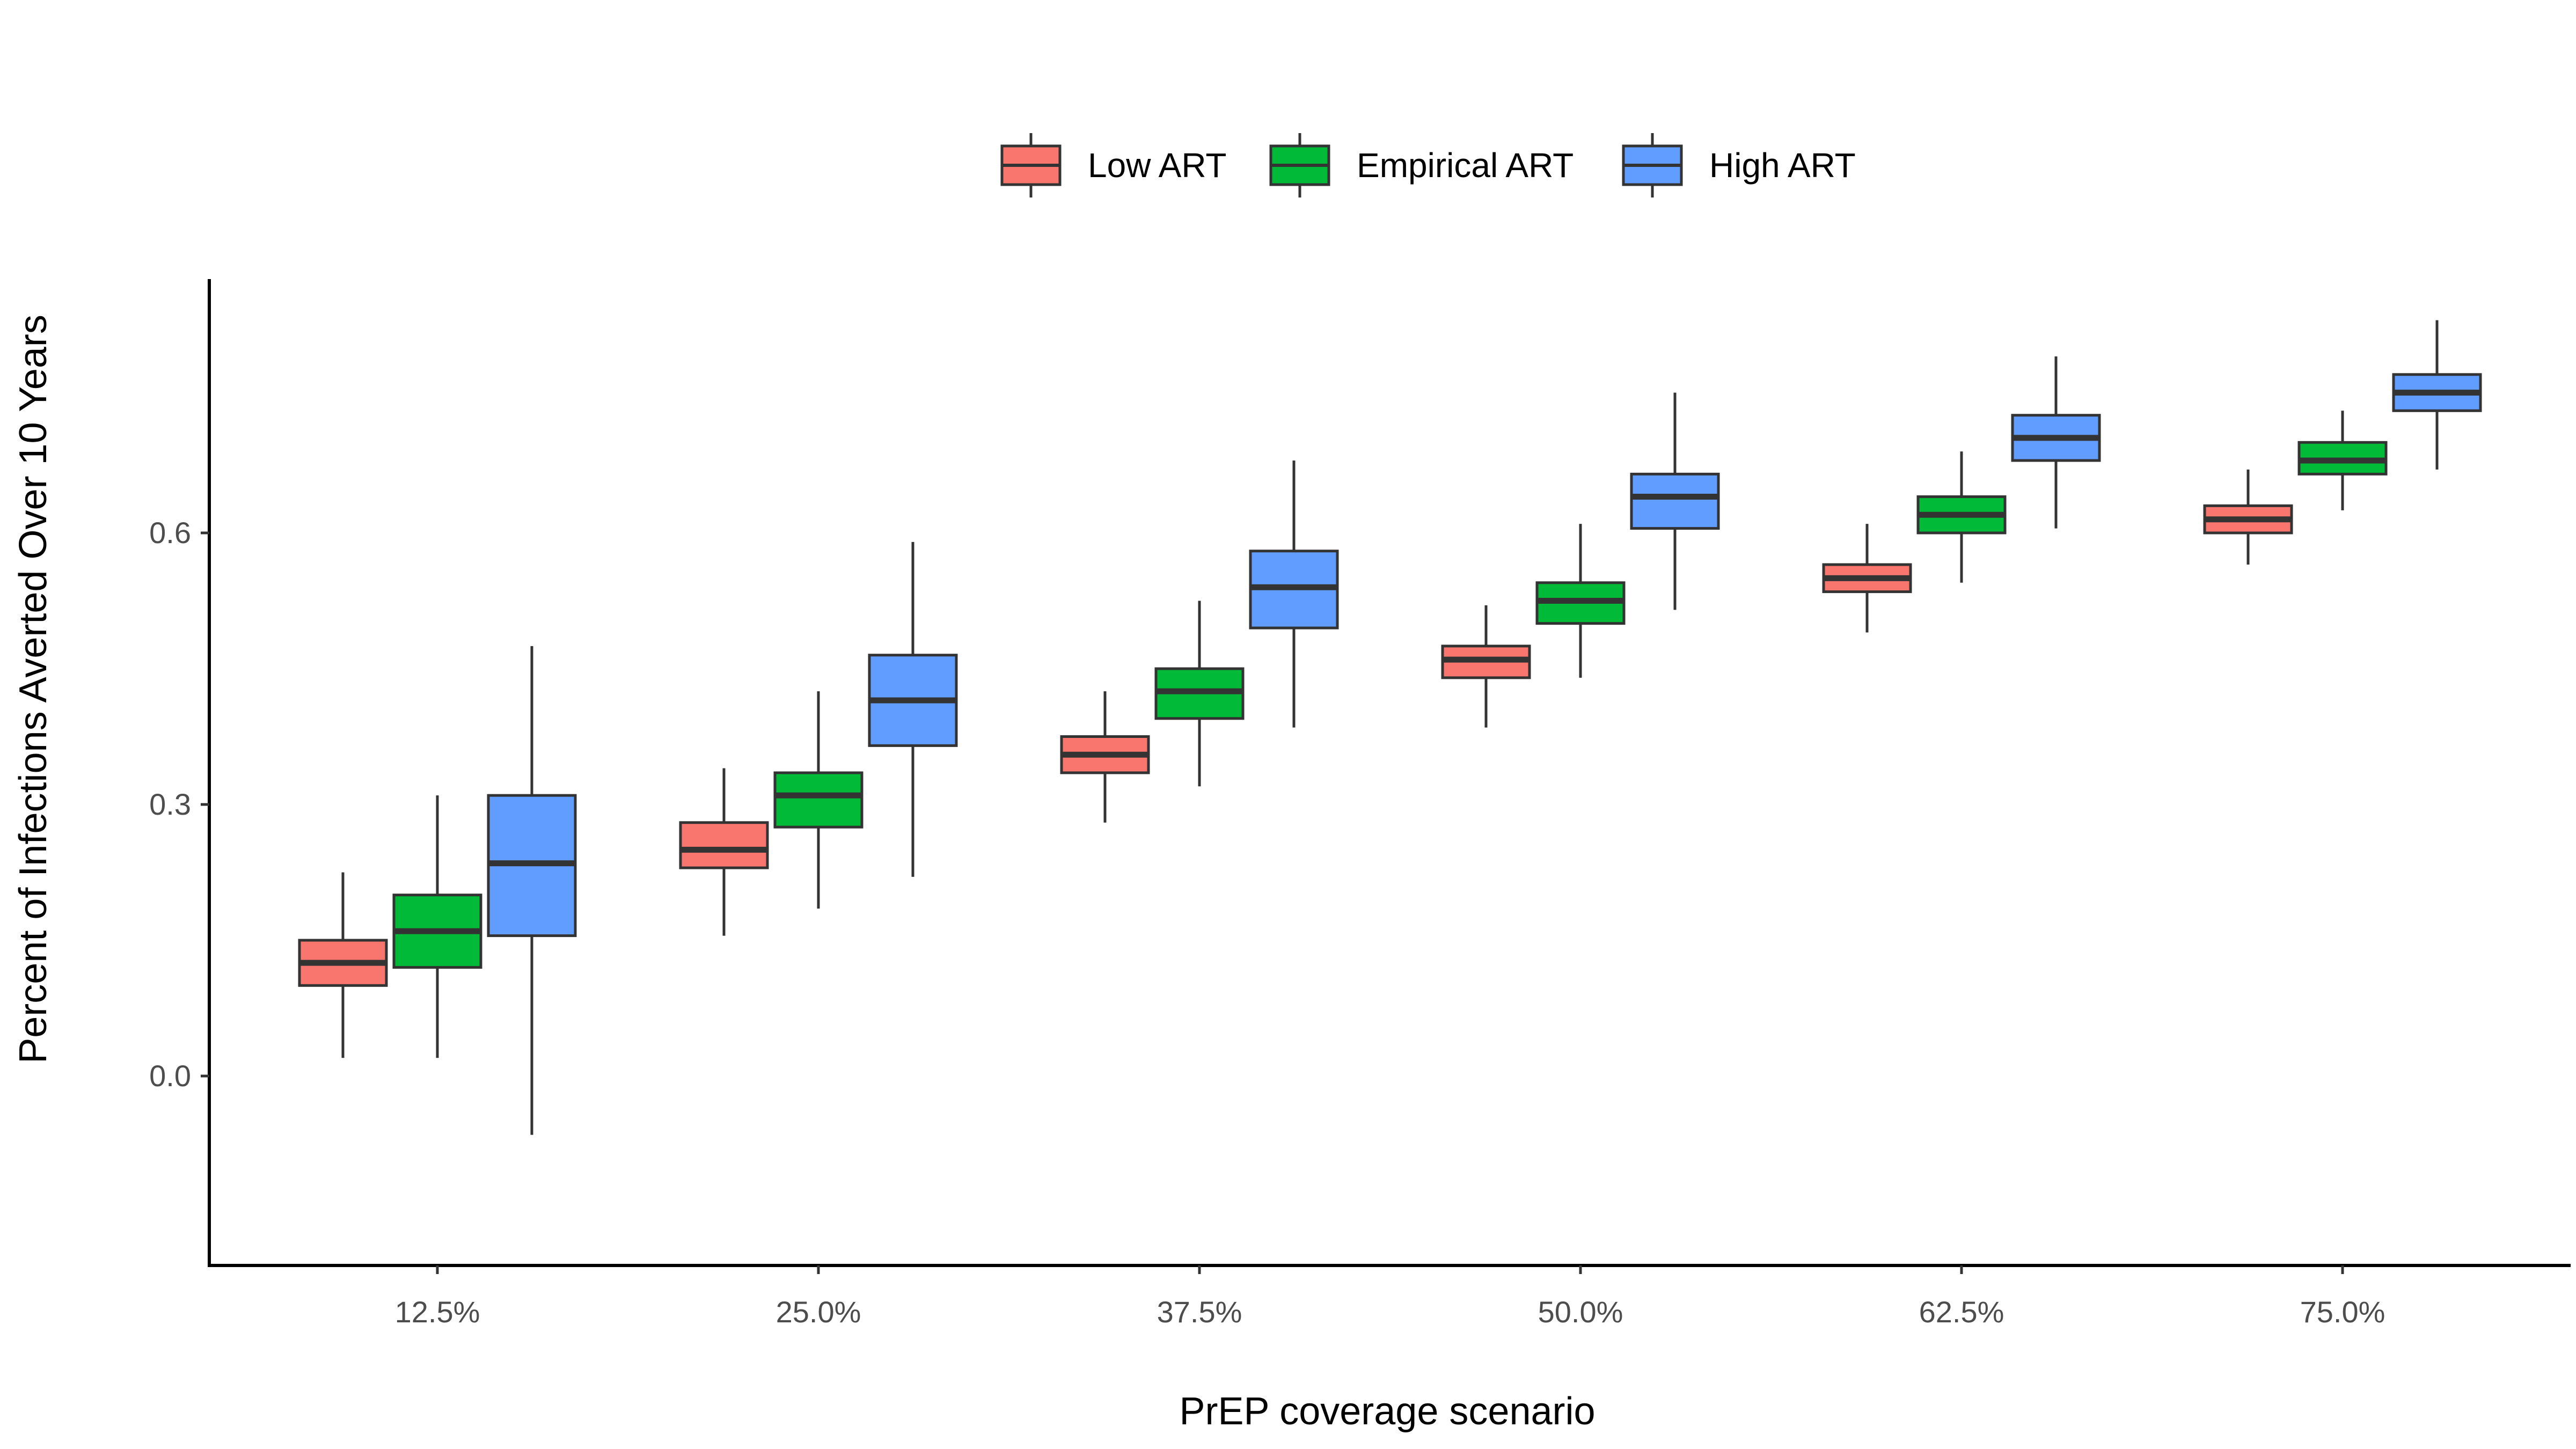 The width and height of the screenshot is (2576, 1449). I want to click on legend-label: High ART, so click(1782, 165).